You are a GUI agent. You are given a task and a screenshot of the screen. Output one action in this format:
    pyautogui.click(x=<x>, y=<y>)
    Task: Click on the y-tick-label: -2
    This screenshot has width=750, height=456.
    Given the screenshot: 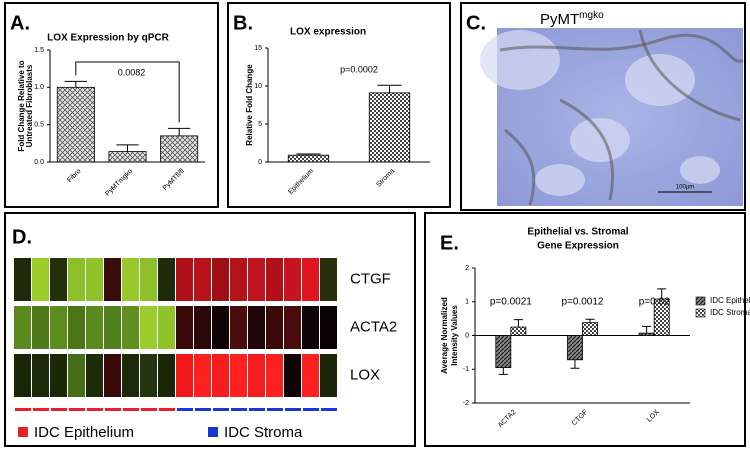 What is the action you would take?
    pyautogui.click(x=466, y=403)
    